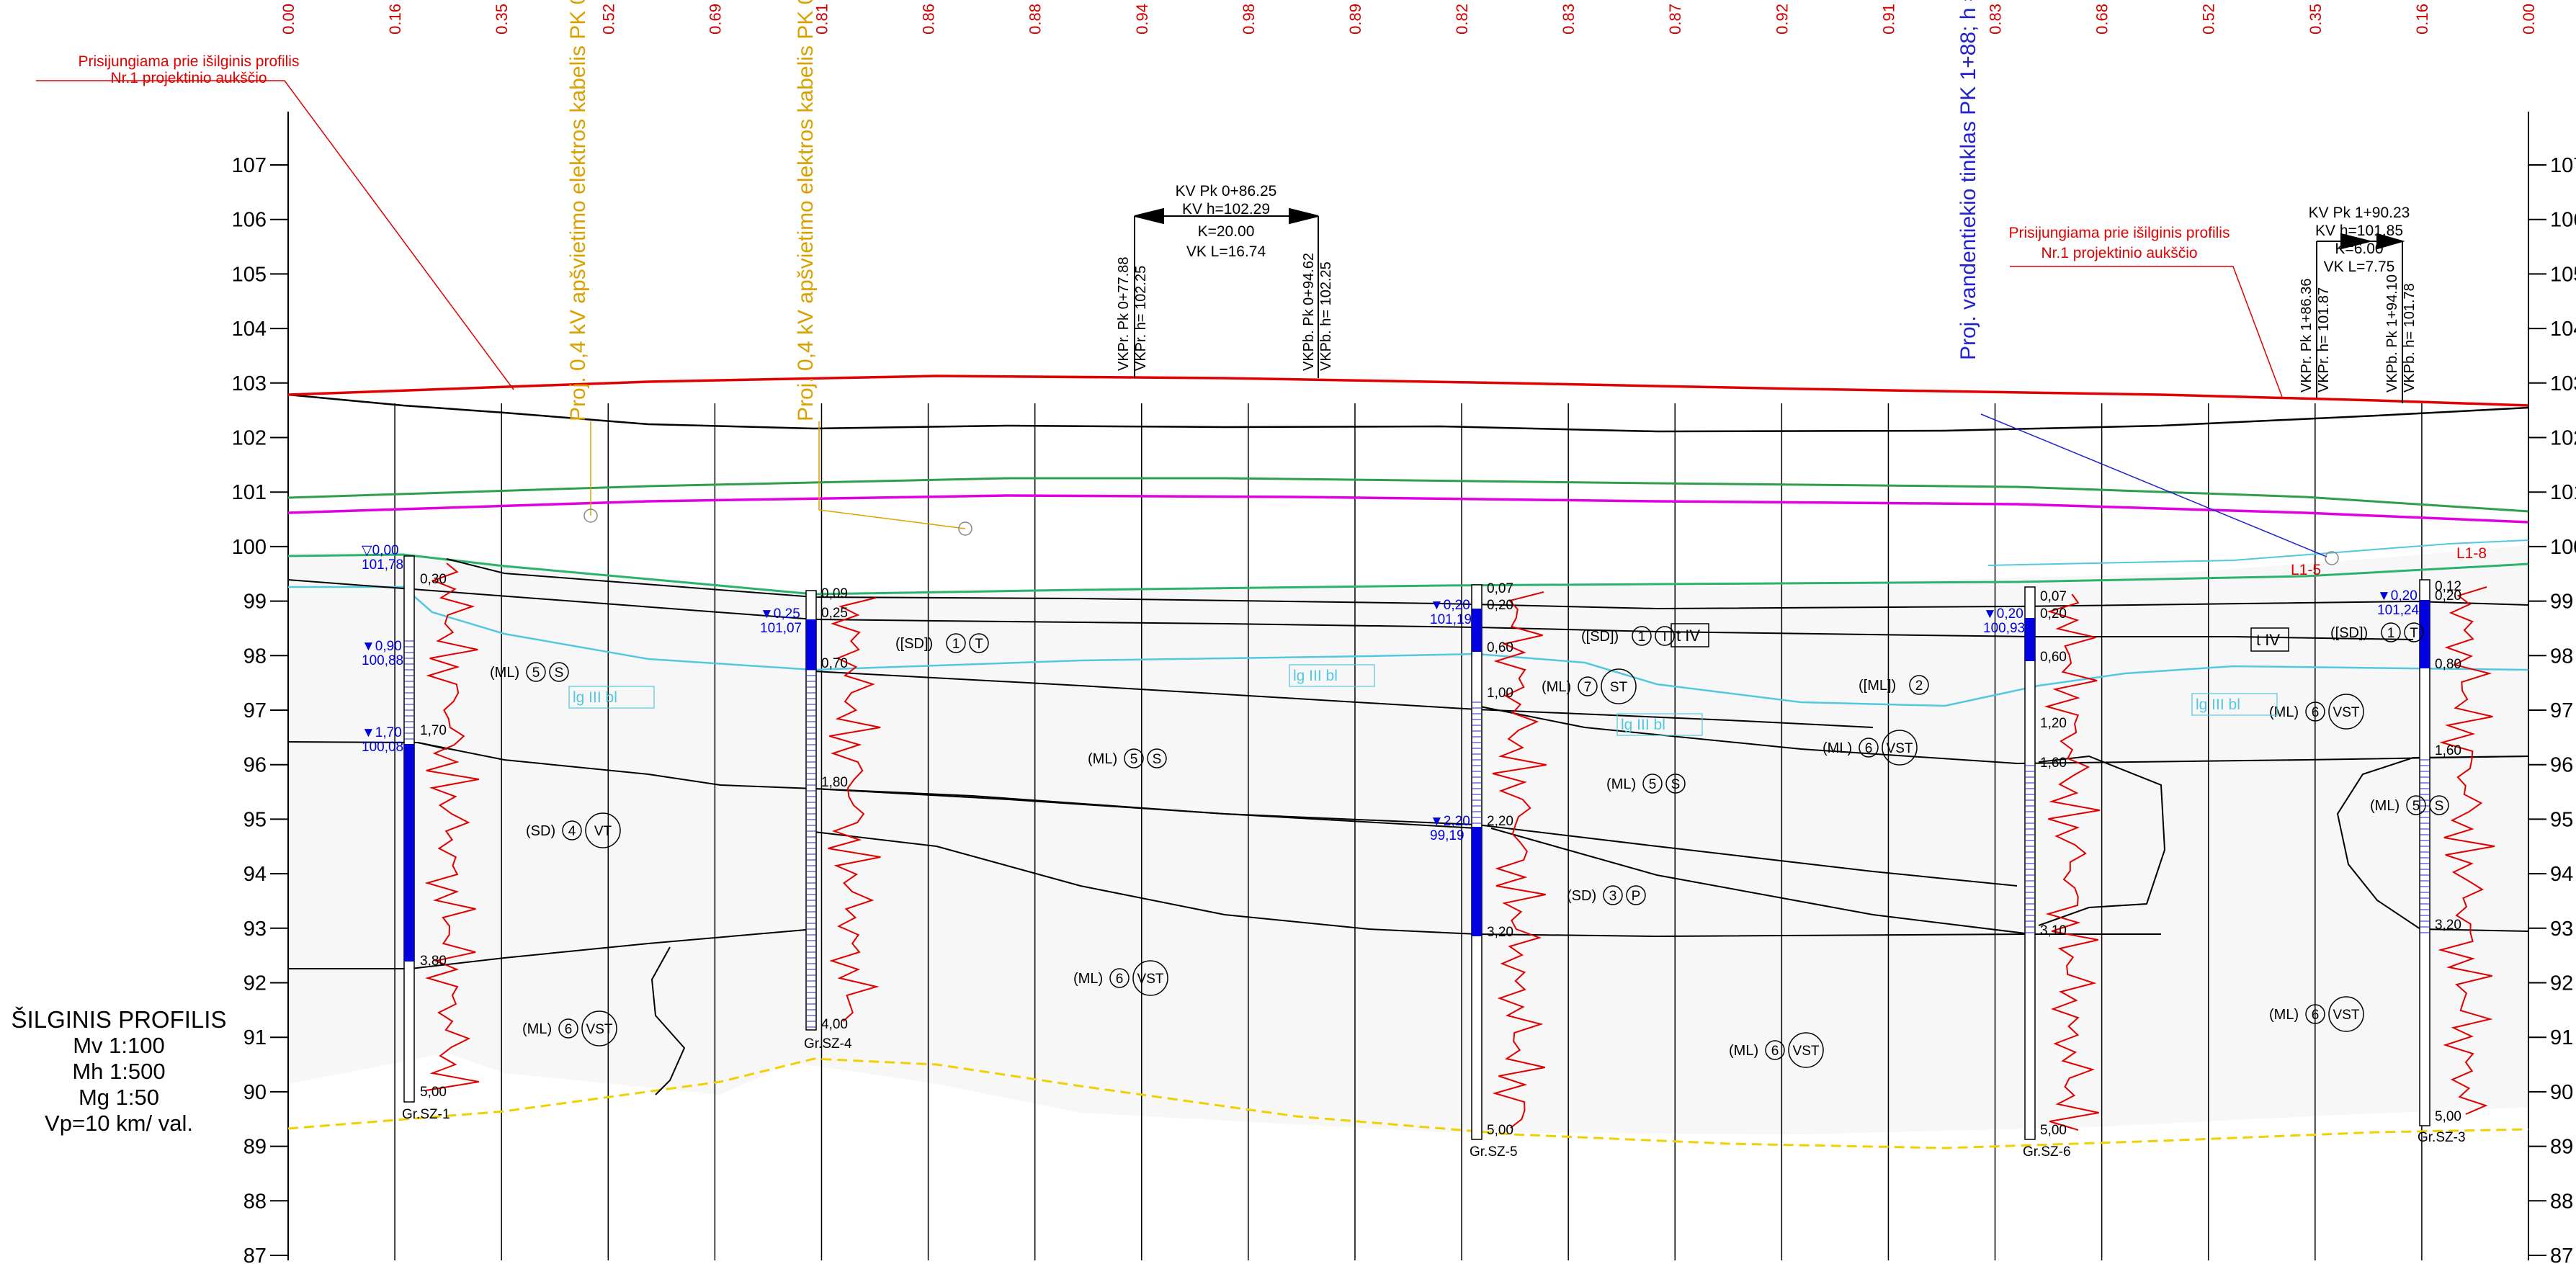  What do you see at coordinates (979, 644) in the screenshot?
I see `svg-text: T` at bounding box center [979, 644].